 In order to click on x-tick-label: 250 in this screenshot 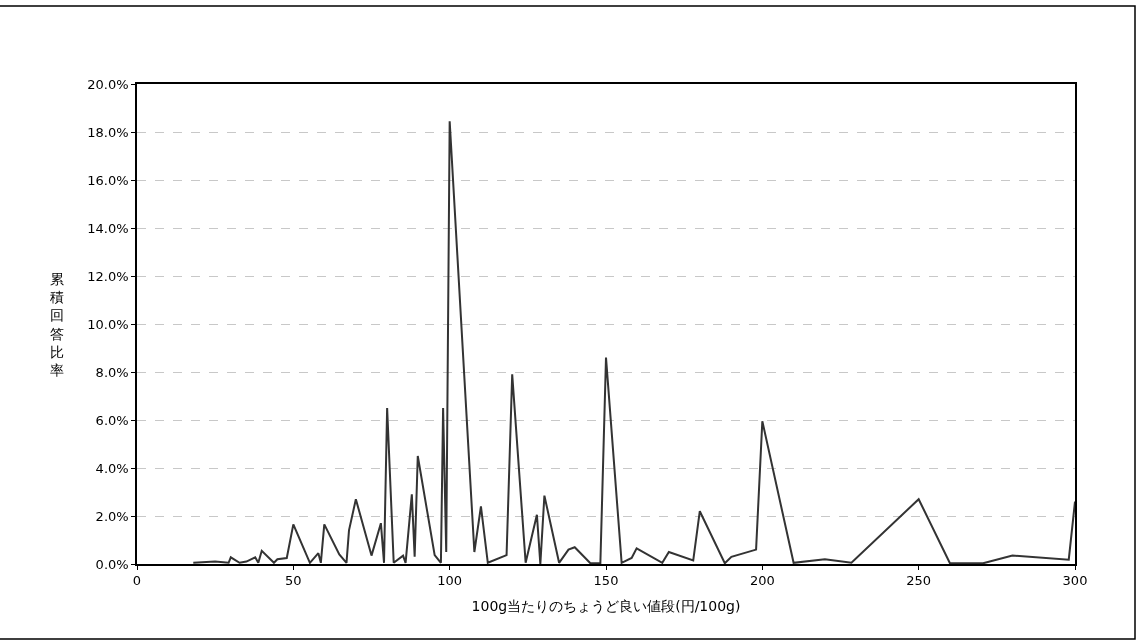, I will do `click(919, 581)`.